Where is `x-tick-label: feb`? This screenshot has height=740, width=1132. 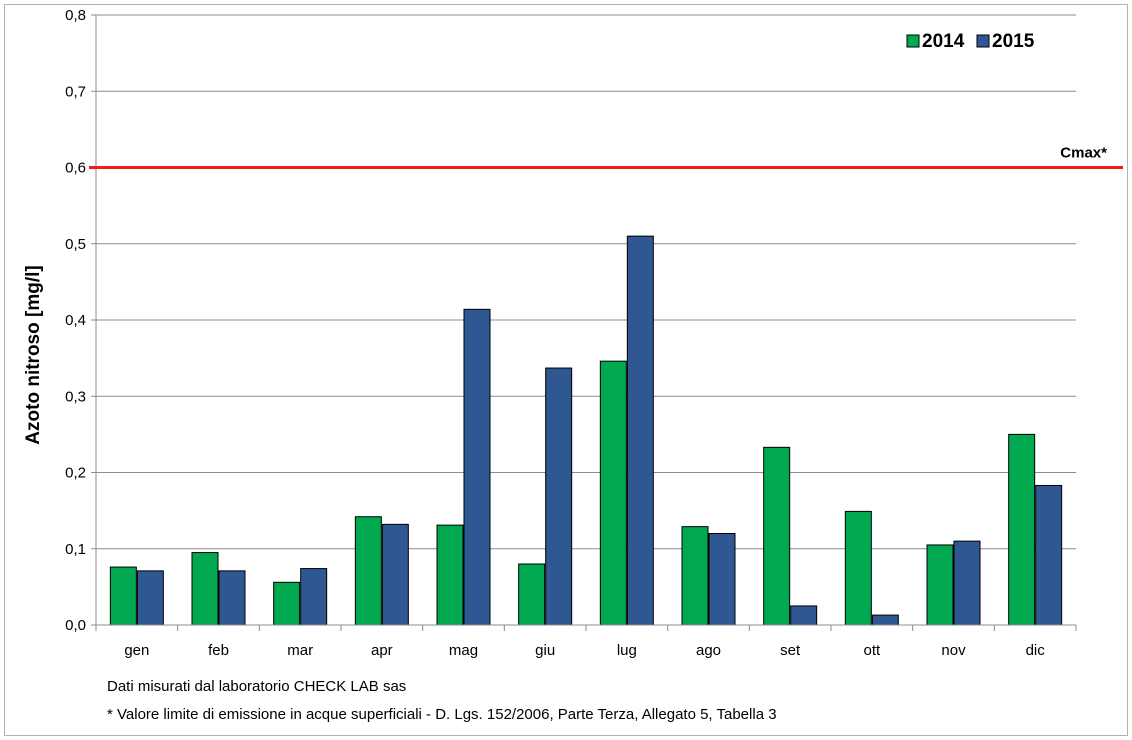
x-tick-label: feb is located at coordinates (218, 650).